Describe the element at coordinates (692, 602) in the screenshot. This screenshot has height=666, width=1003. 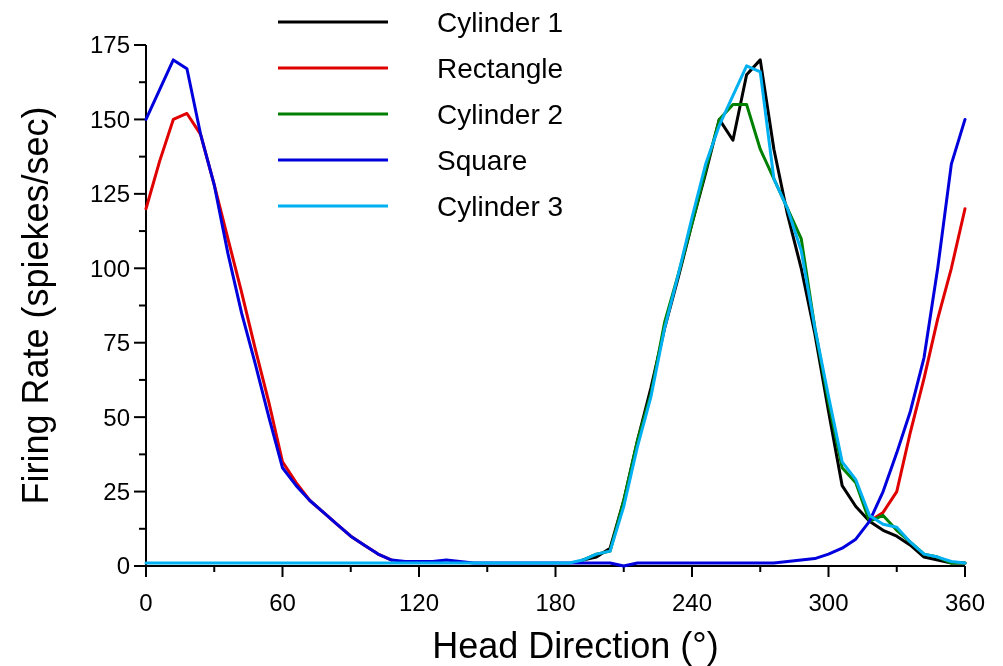
I see `x-tick-label: 240` at that location.